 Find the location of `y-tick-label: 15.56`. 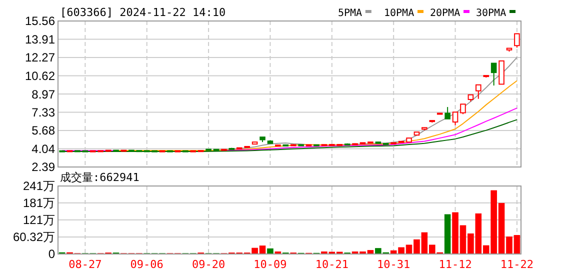

y-tick-label: 15.56 is located at coordinates (40, 21).